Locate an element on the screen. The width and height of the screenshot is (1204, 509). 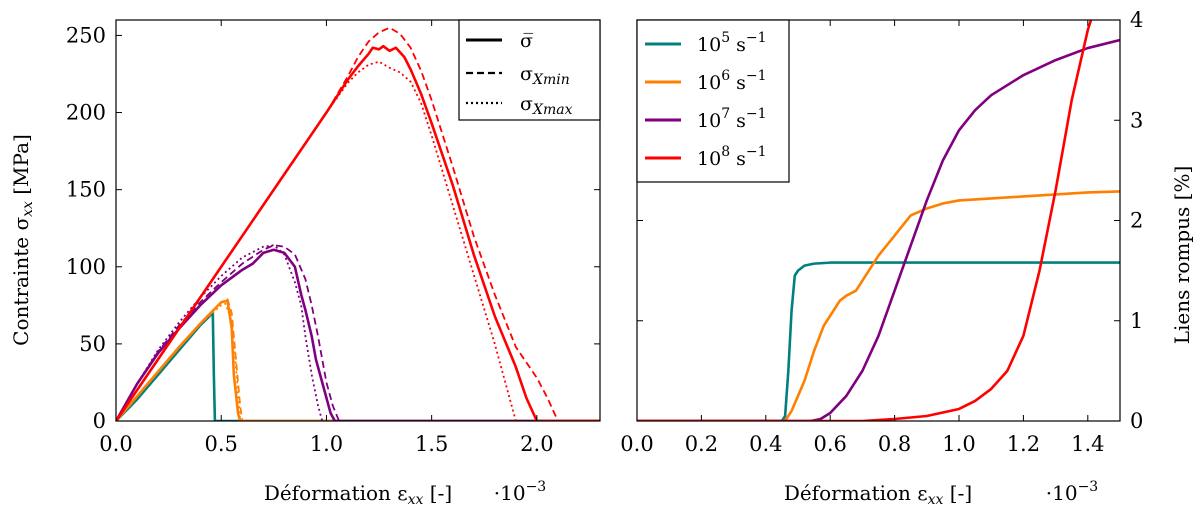
left-series-1e7-dashed is located at coordinates (228, 332).